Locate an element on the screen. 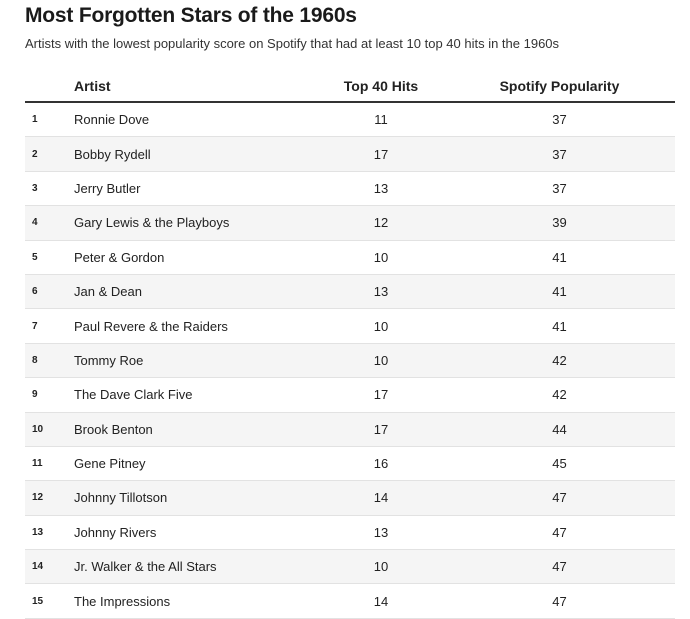 The height and width of the screenshot is (619, 690). top-40-hits-cell: 11 is located at coordinates (381, 120).